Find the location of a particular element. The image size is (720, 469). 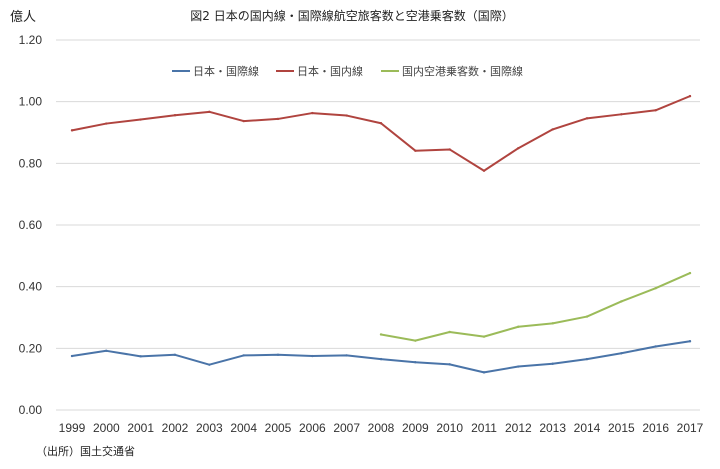

chart-title: 図2 日本の国内線・国際線航空旅客数と空港乗客数（国際） is located at coordinates (351, 15).